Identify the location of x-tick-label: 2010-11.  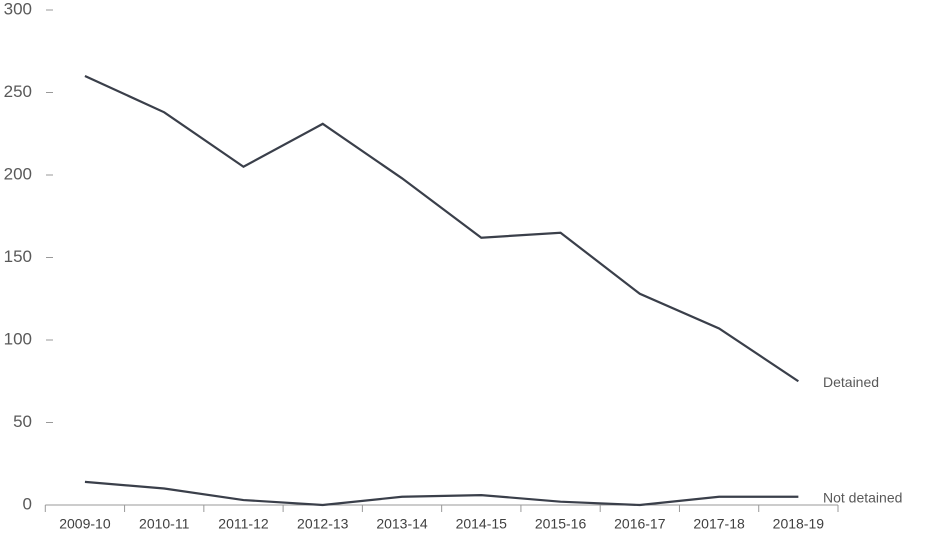
(164, 524).